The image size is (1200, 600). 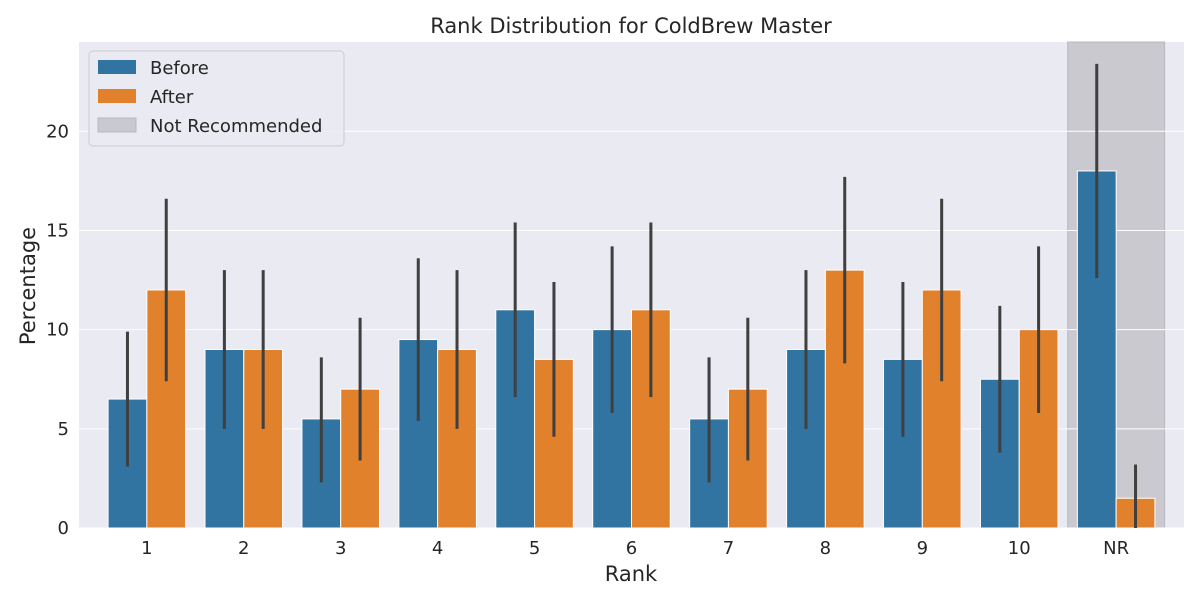 I want to click on legend-box, so click(x=216, y=98).